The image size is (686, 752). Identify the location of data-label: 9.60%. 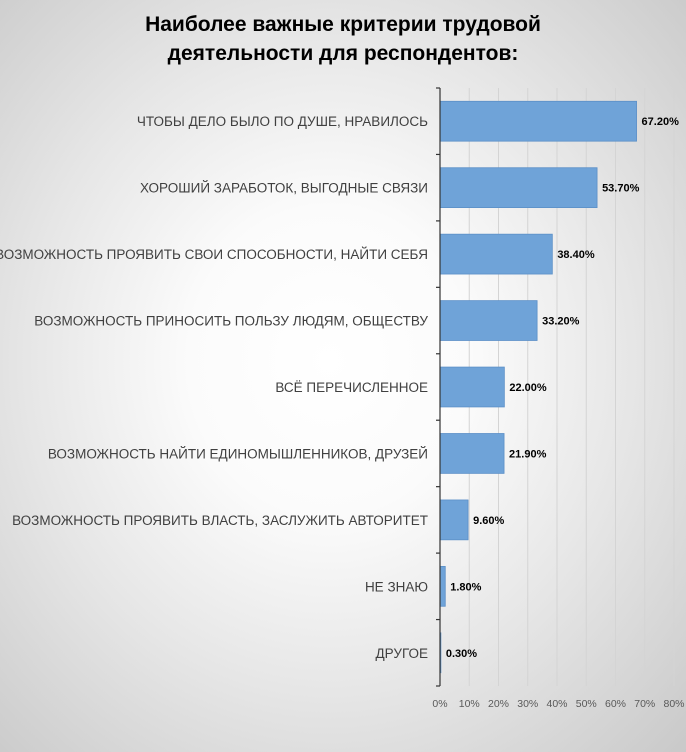
(488, 521).